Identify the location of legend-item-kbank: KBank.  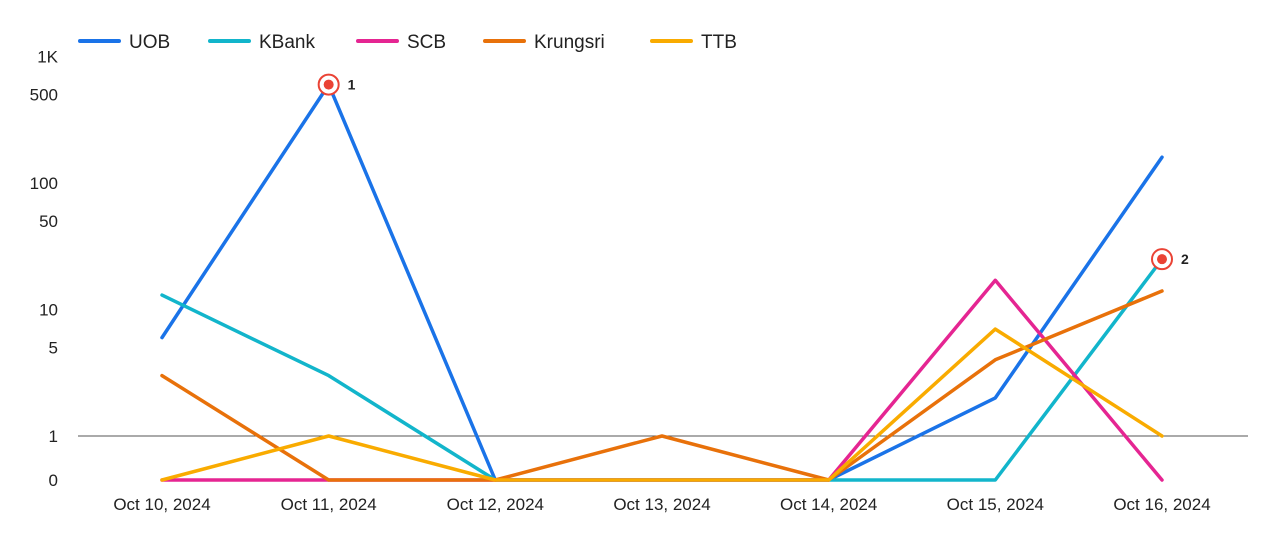
(261, 42).